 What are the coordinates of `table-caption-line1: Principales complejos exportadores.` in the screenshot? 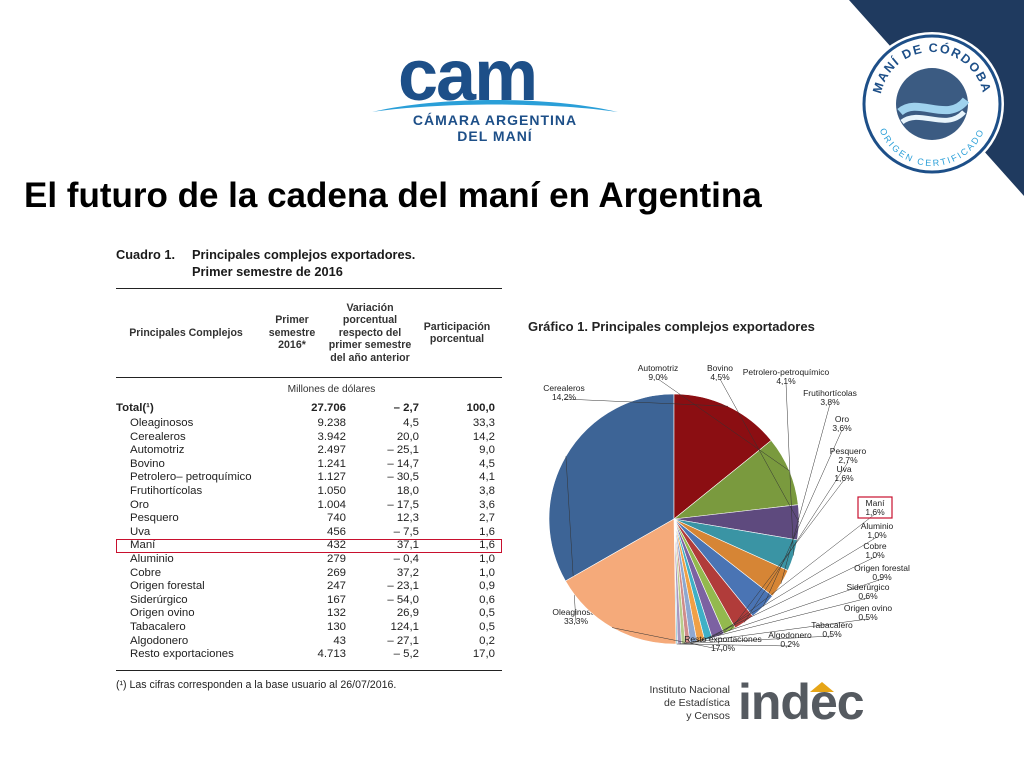 It's located at (304, 254).